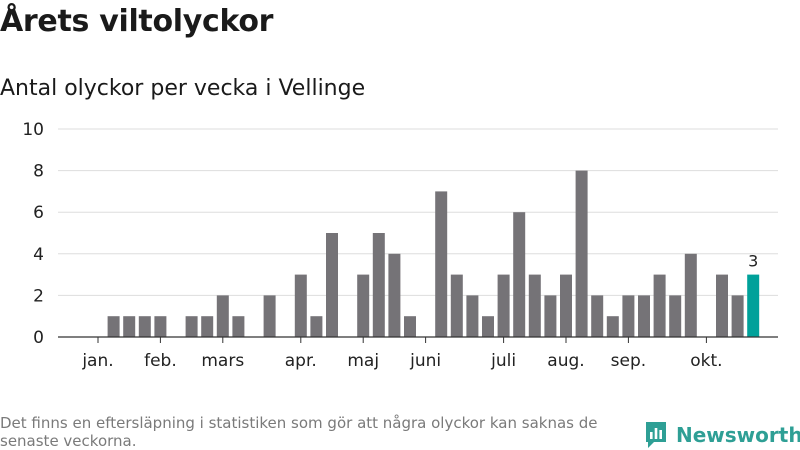 This screenshot has width=800, height=450. Describe the element at coordinates (38, 213) in the screenshot. I see `y-tick-label: 6` at that location.